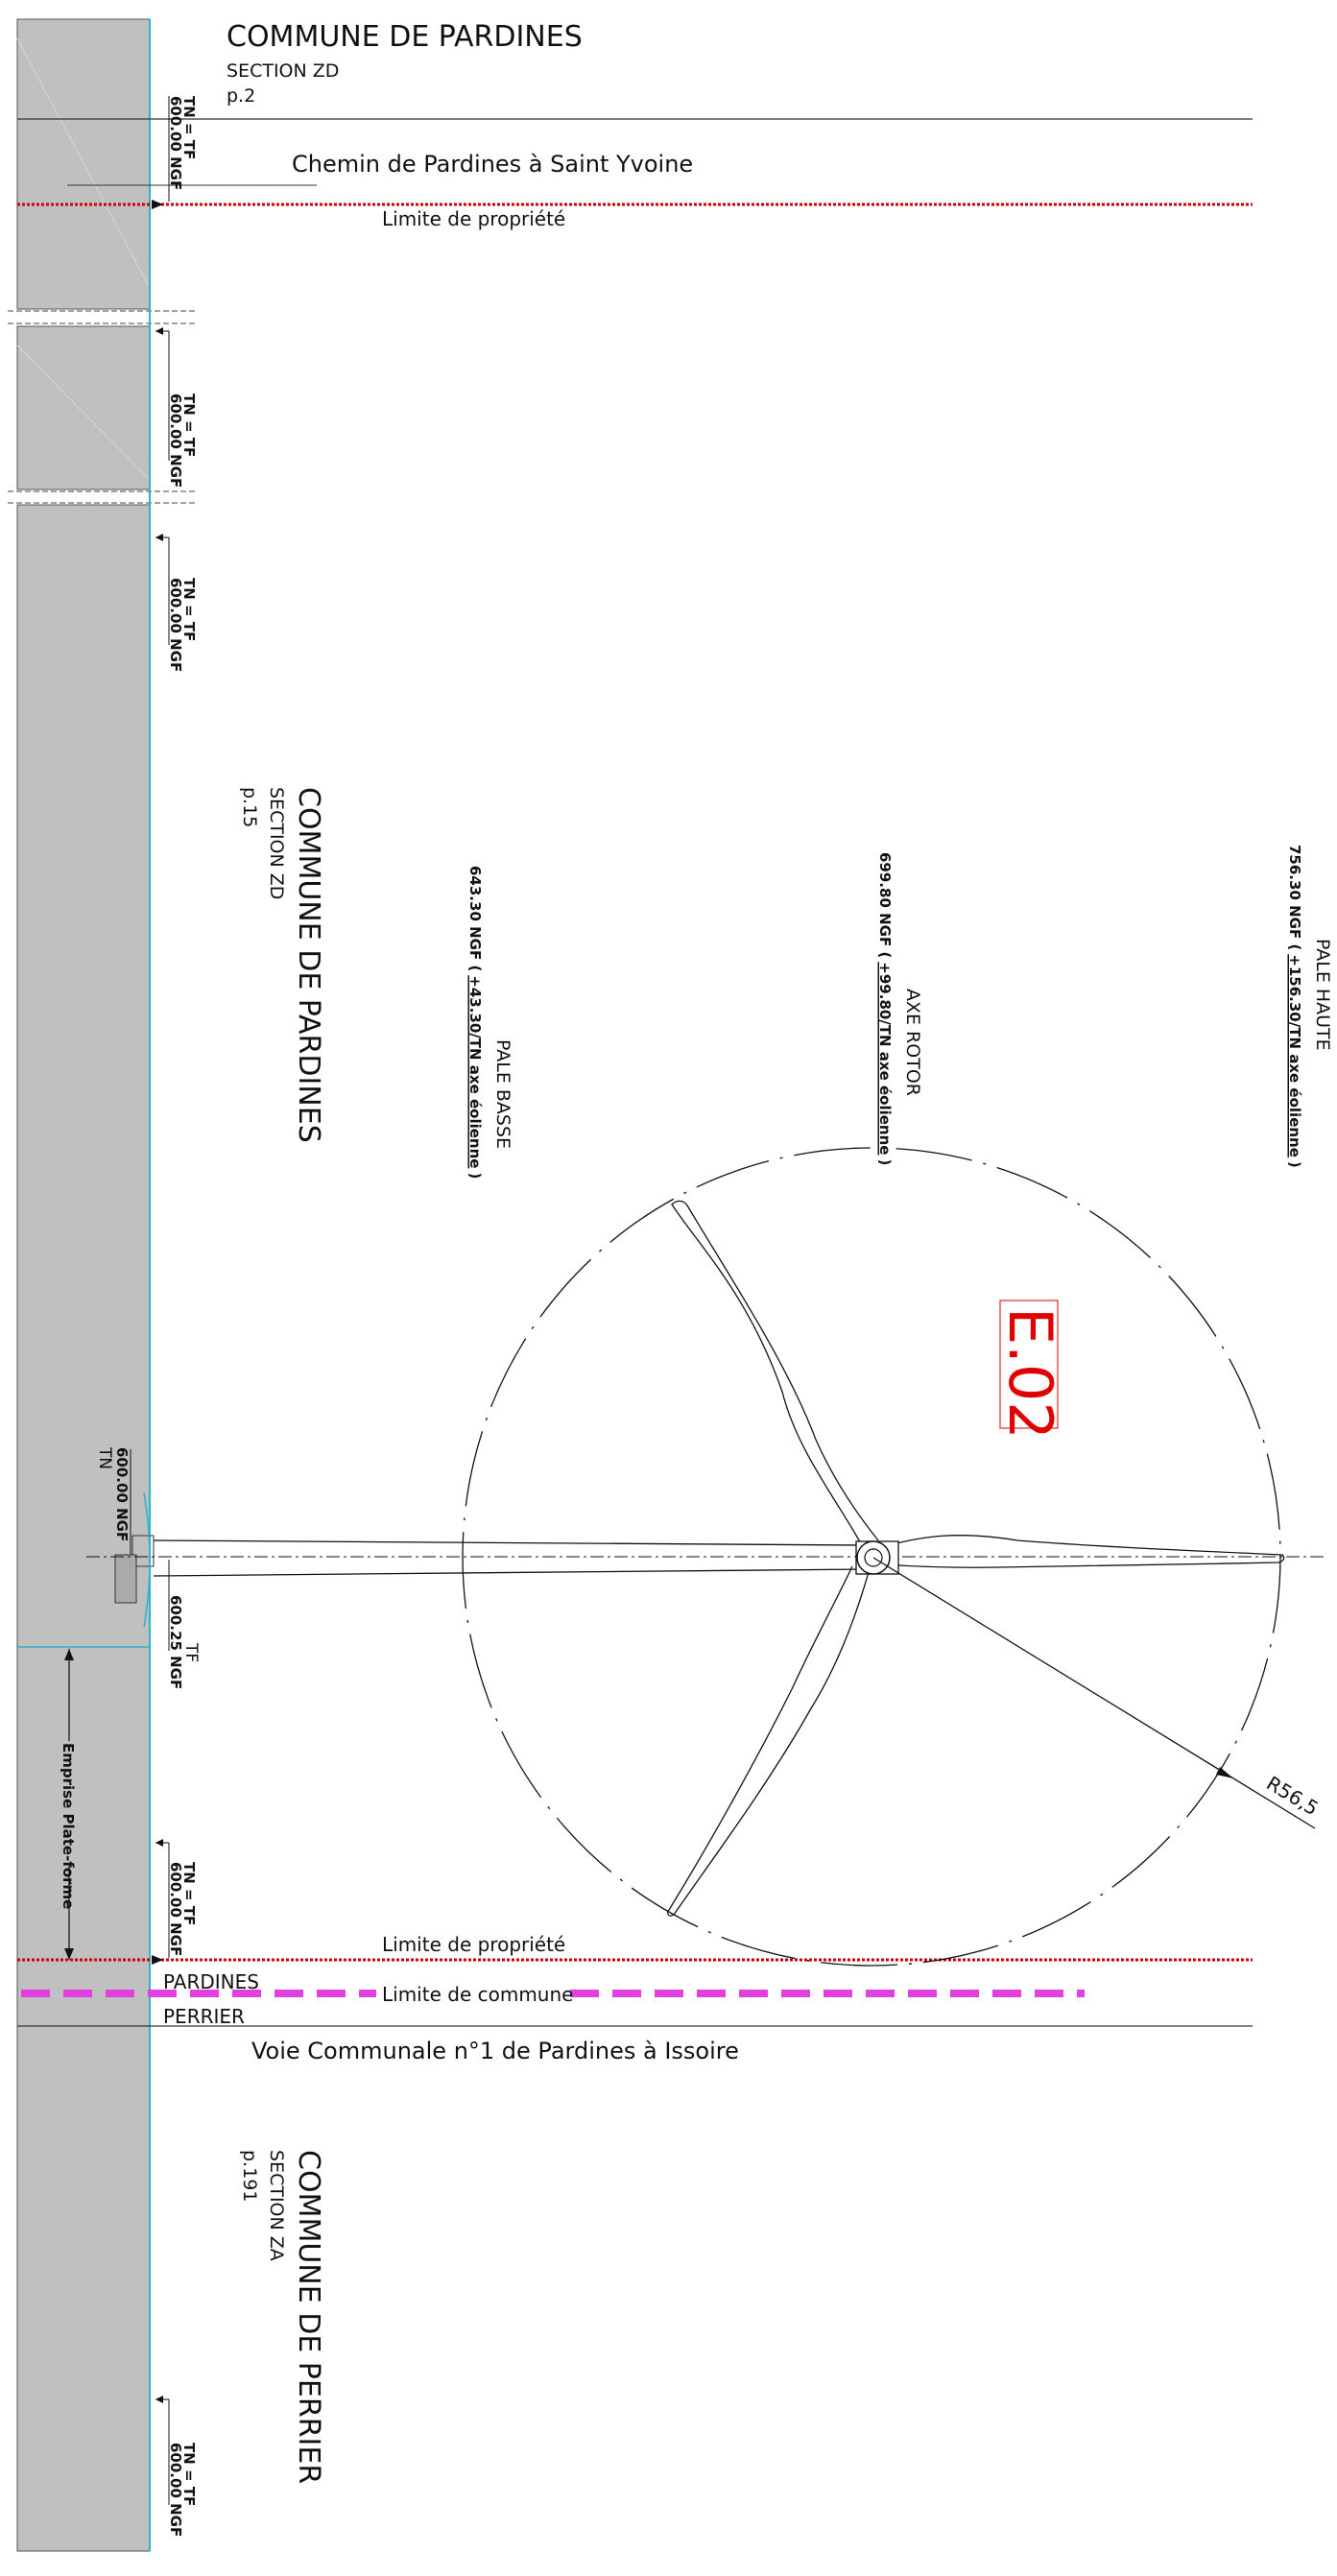  Describe the element at coordinates (475, 1175) in the screenshot. I see `low-blade-close: )` at that location.